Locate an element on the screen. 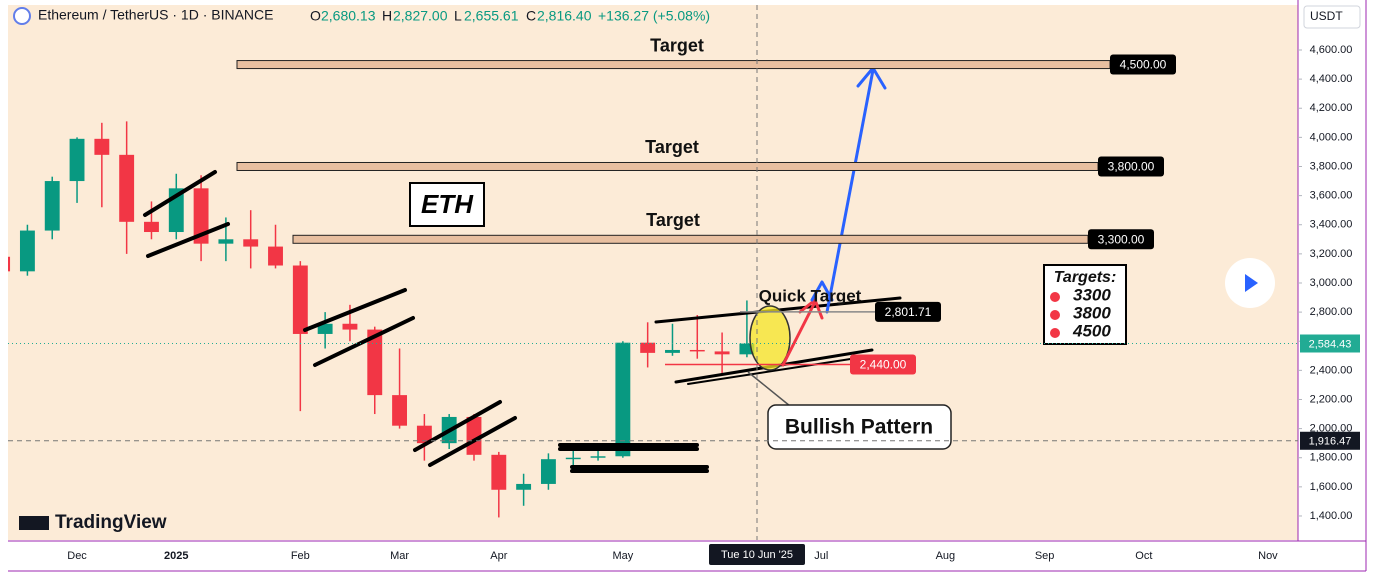  x-tick-label: Oct is located at coordinates (1143, 556).